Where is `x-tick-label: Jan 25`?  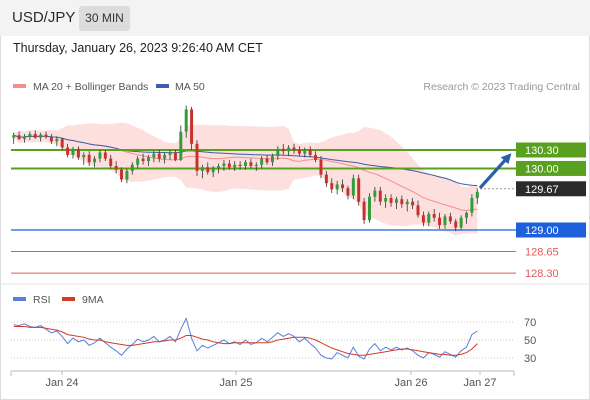
x-tick-label: Jan 25 is located at coordinates (235, 383).